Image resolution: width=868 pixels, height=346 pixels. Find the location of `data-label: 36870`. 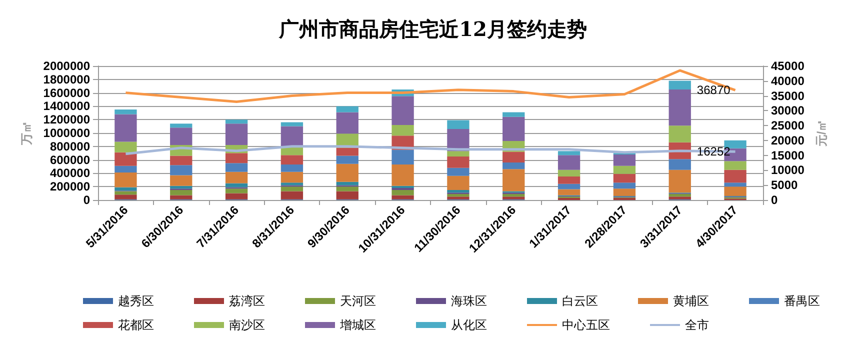

data-label: 36870 is located at coordinates (713, 90).